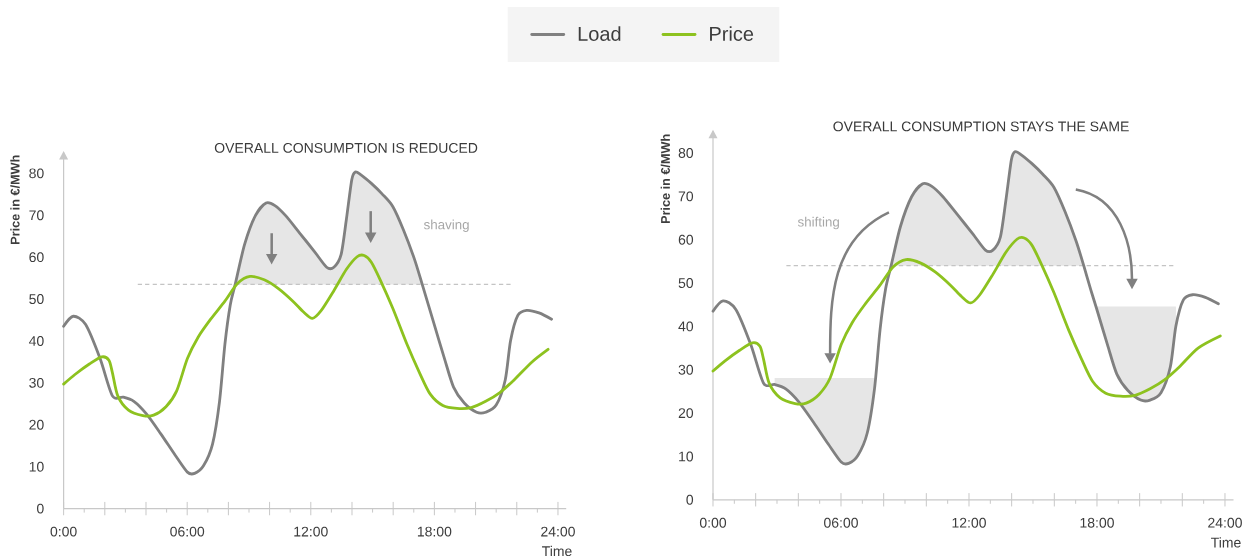  What do you see at coordinates (346, 147) in the screenshot?
I see `chart-title: OVERALL CONSUMPTION IS REDUCED` at bounding box center [346, 147].